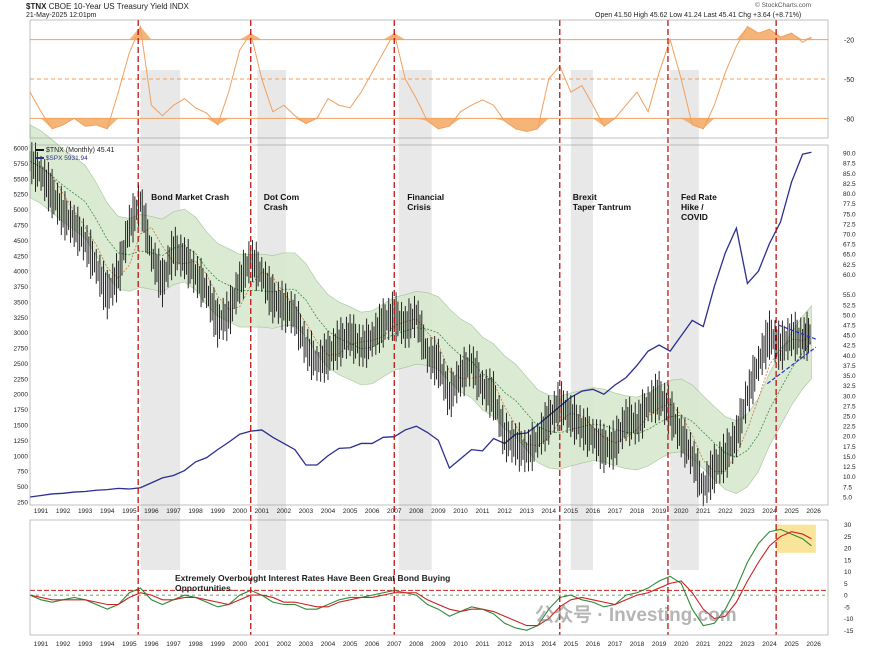 This screenshot has height=650, width=870. What do you see at coordinates (21, 210) in the screenshot?
I see `left-tick-label-19: 5000` at bounding box center [21, 210].